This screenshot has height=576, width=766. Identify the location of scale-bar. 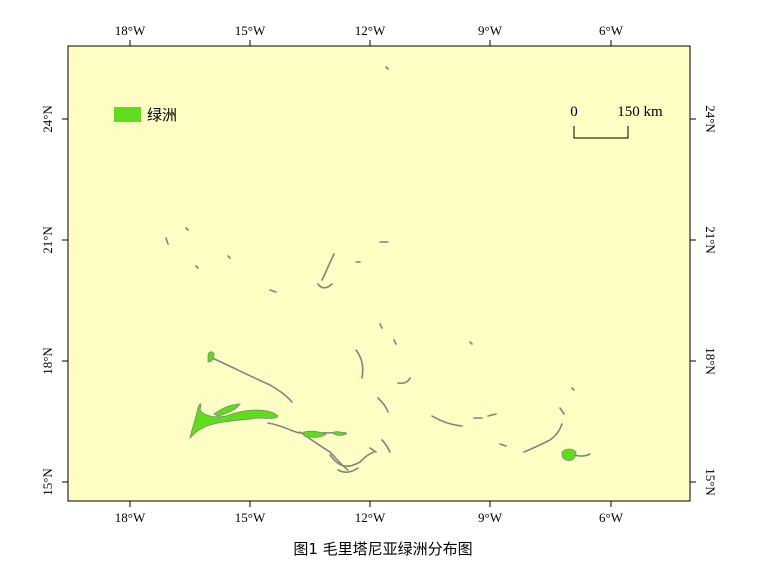
(601, 132).